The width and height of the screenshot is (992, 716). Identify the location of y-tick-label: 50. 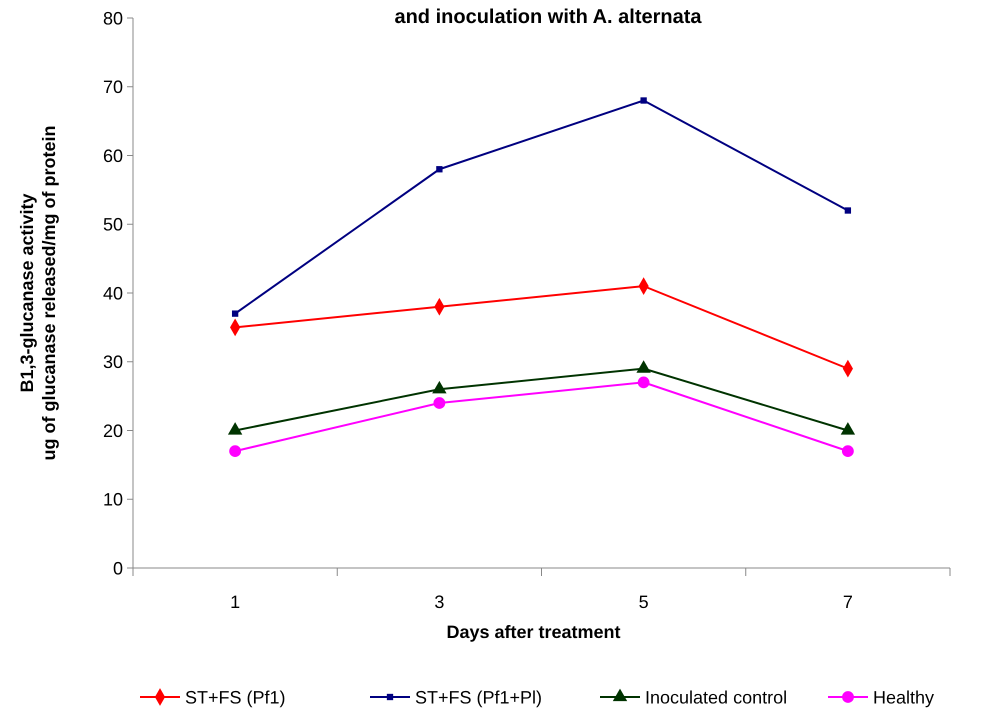
(112, 224).